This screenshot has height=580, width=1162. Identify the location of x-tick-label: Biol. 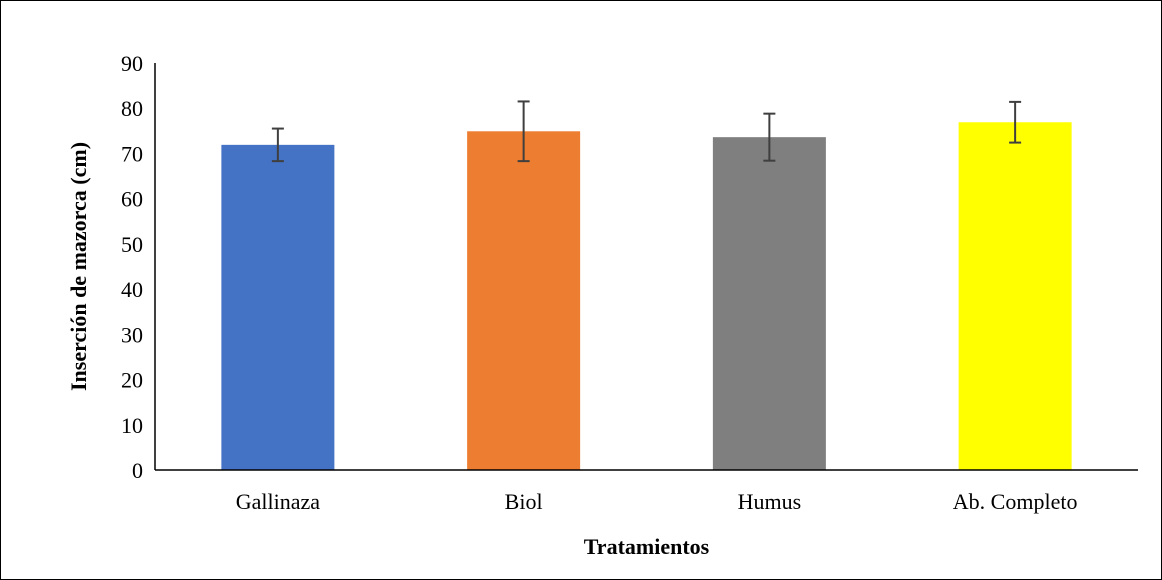
(524, 501).